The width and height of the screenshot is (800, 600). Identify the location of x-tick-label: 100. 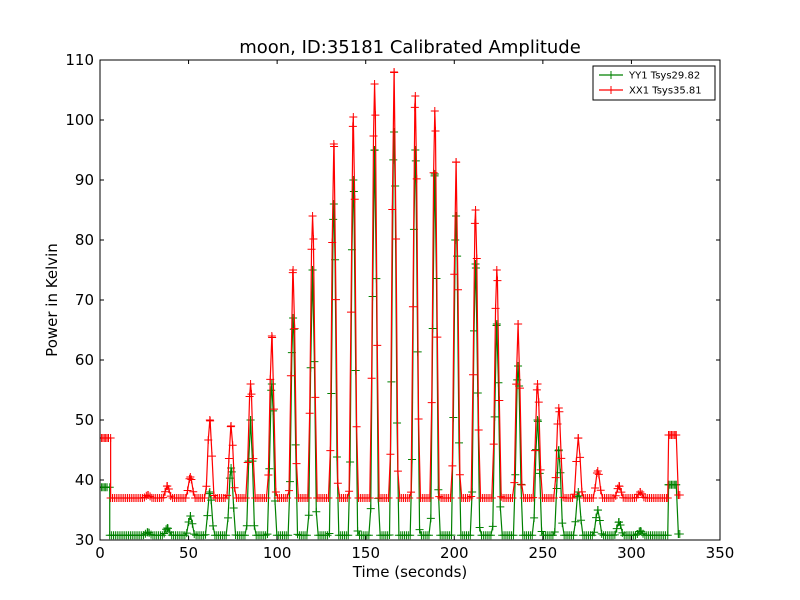
(277, 553).